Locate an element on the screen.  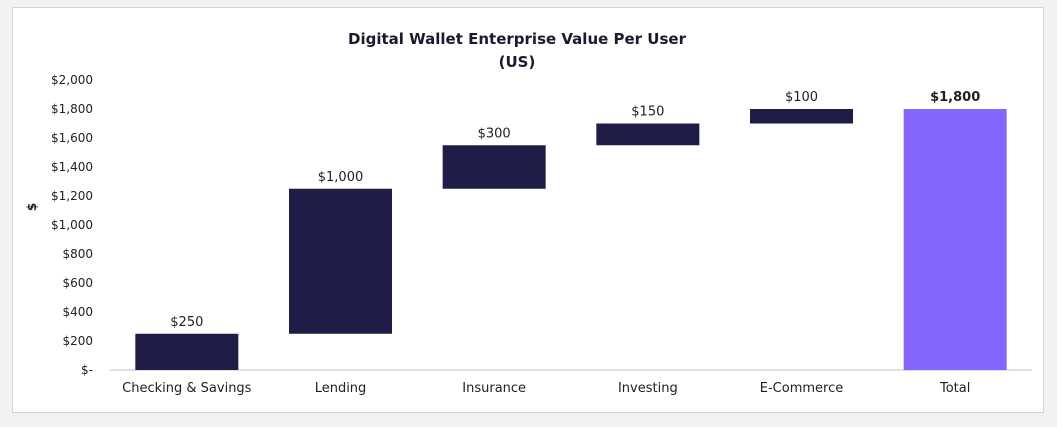
data-label: $100 is located at coordinates (801, 97).